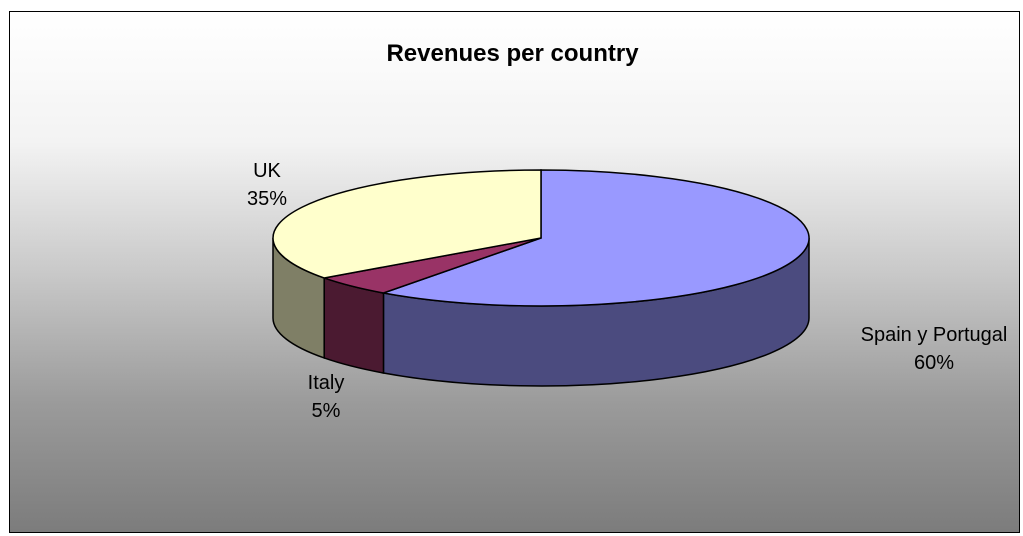 The image size is (1023, 536). I want to click on pie-sides, so click(541, 312).